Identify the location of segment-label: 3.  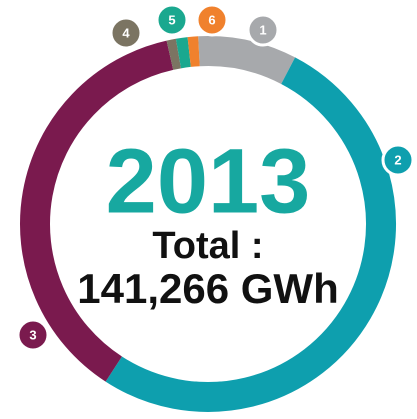
(32, 334).